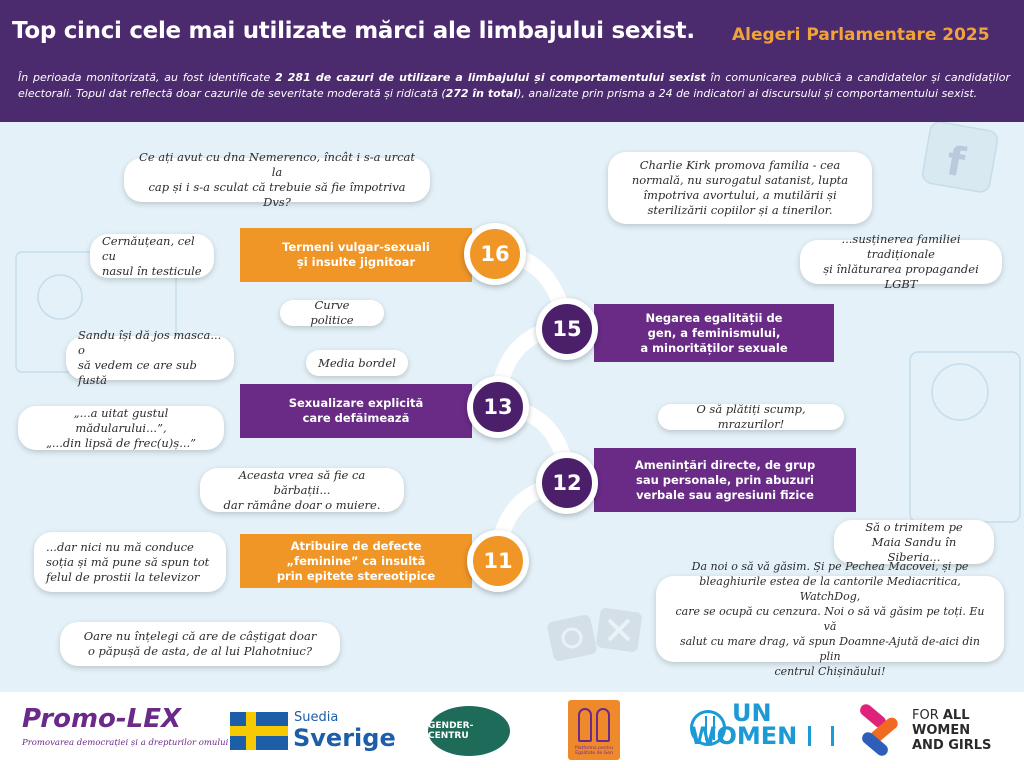  Describe the element at coordinates (498, 561) in the screenshot. I see `count-circle: 11` at that location.